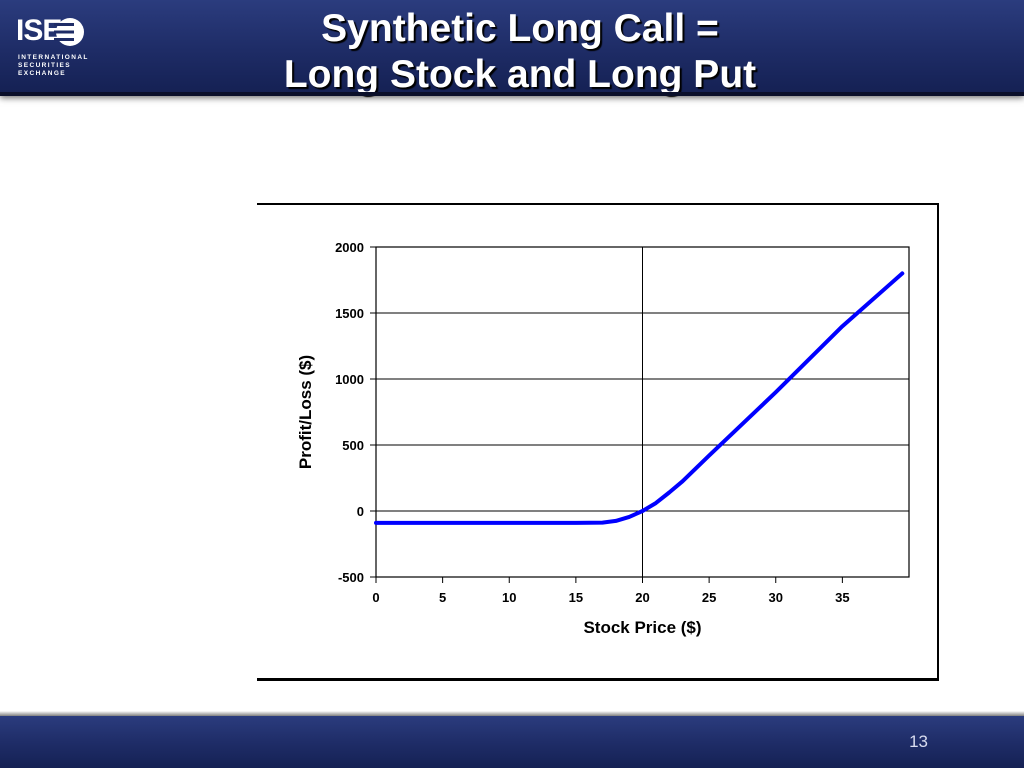 Image resolution: width=1024 pixels, height=768 pixels. I want to click on footer-bar: 13, so click(512, 739).